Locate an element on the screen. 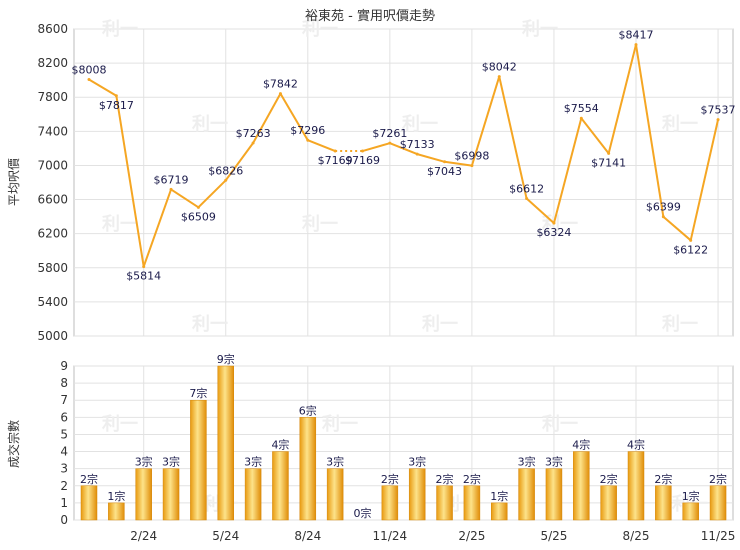 The width and height of the screenshot is (740, 550). volume-y-tick-label: 8 is located at coordinates (64, 383).